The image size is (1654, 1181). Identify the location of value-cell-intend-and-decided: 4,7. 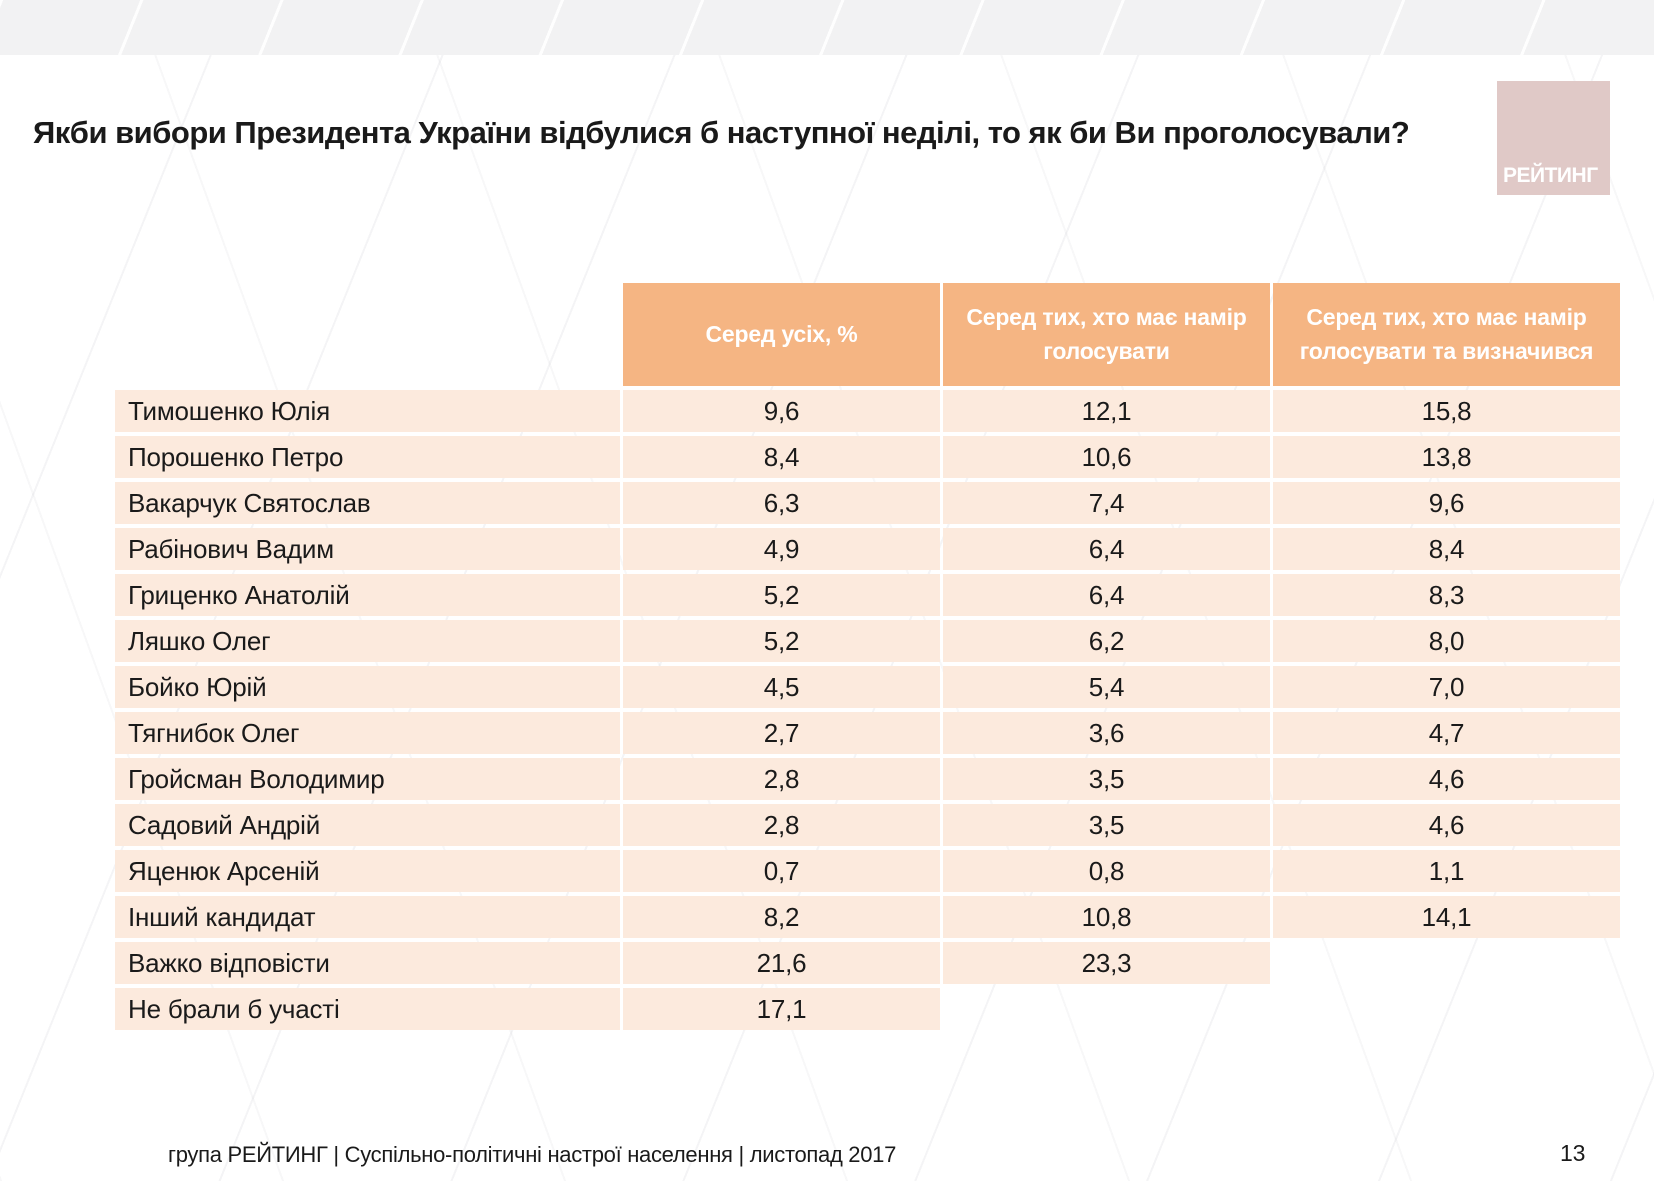
(1446, 733).